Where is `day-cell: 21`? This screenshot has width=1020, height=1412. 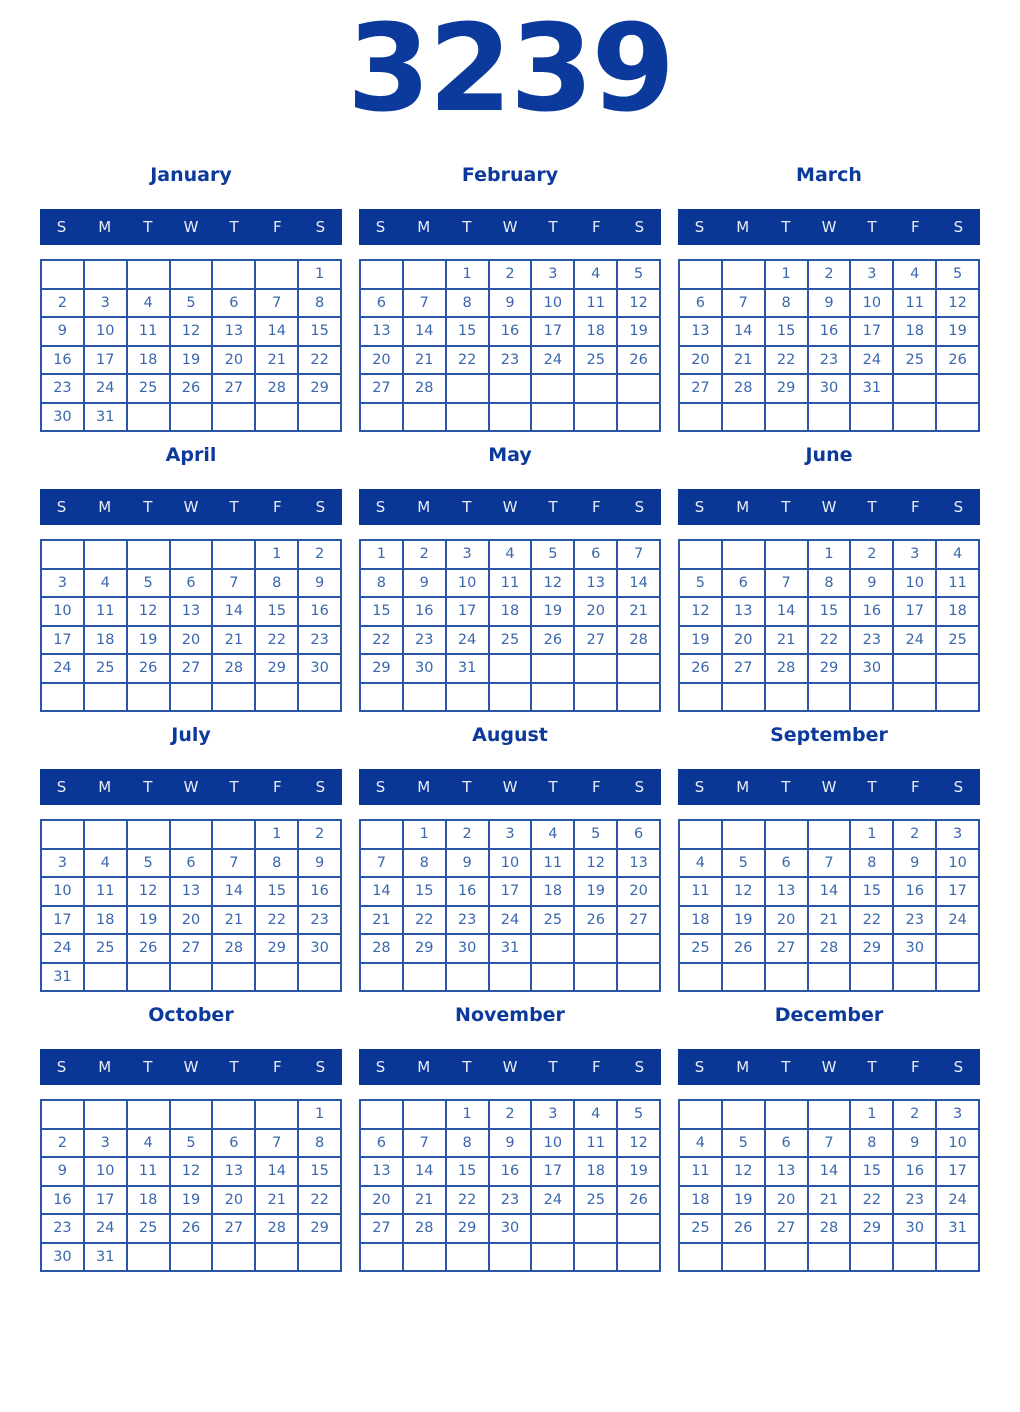
day-cell: 21 is located at coordinates (786, 639).